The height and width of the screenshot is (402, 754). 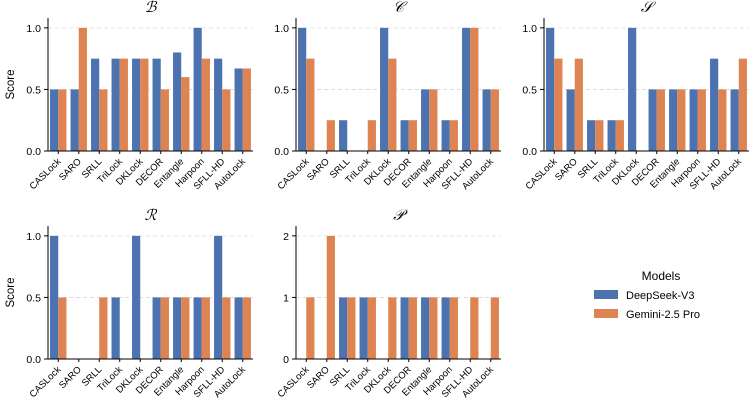 I want to click on legend: Models DeepSeek-V3 Gemini-2.5 Pro, so click(x=647, y=295).